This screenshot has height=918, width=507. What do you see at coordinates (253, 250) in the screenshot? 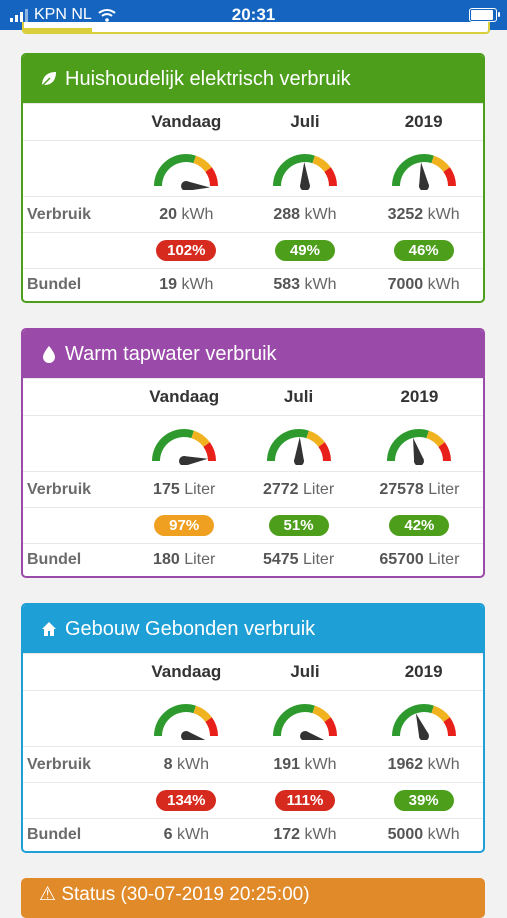
I see `table-row: 102% 49% 46%` at bounding box center [253, 250].